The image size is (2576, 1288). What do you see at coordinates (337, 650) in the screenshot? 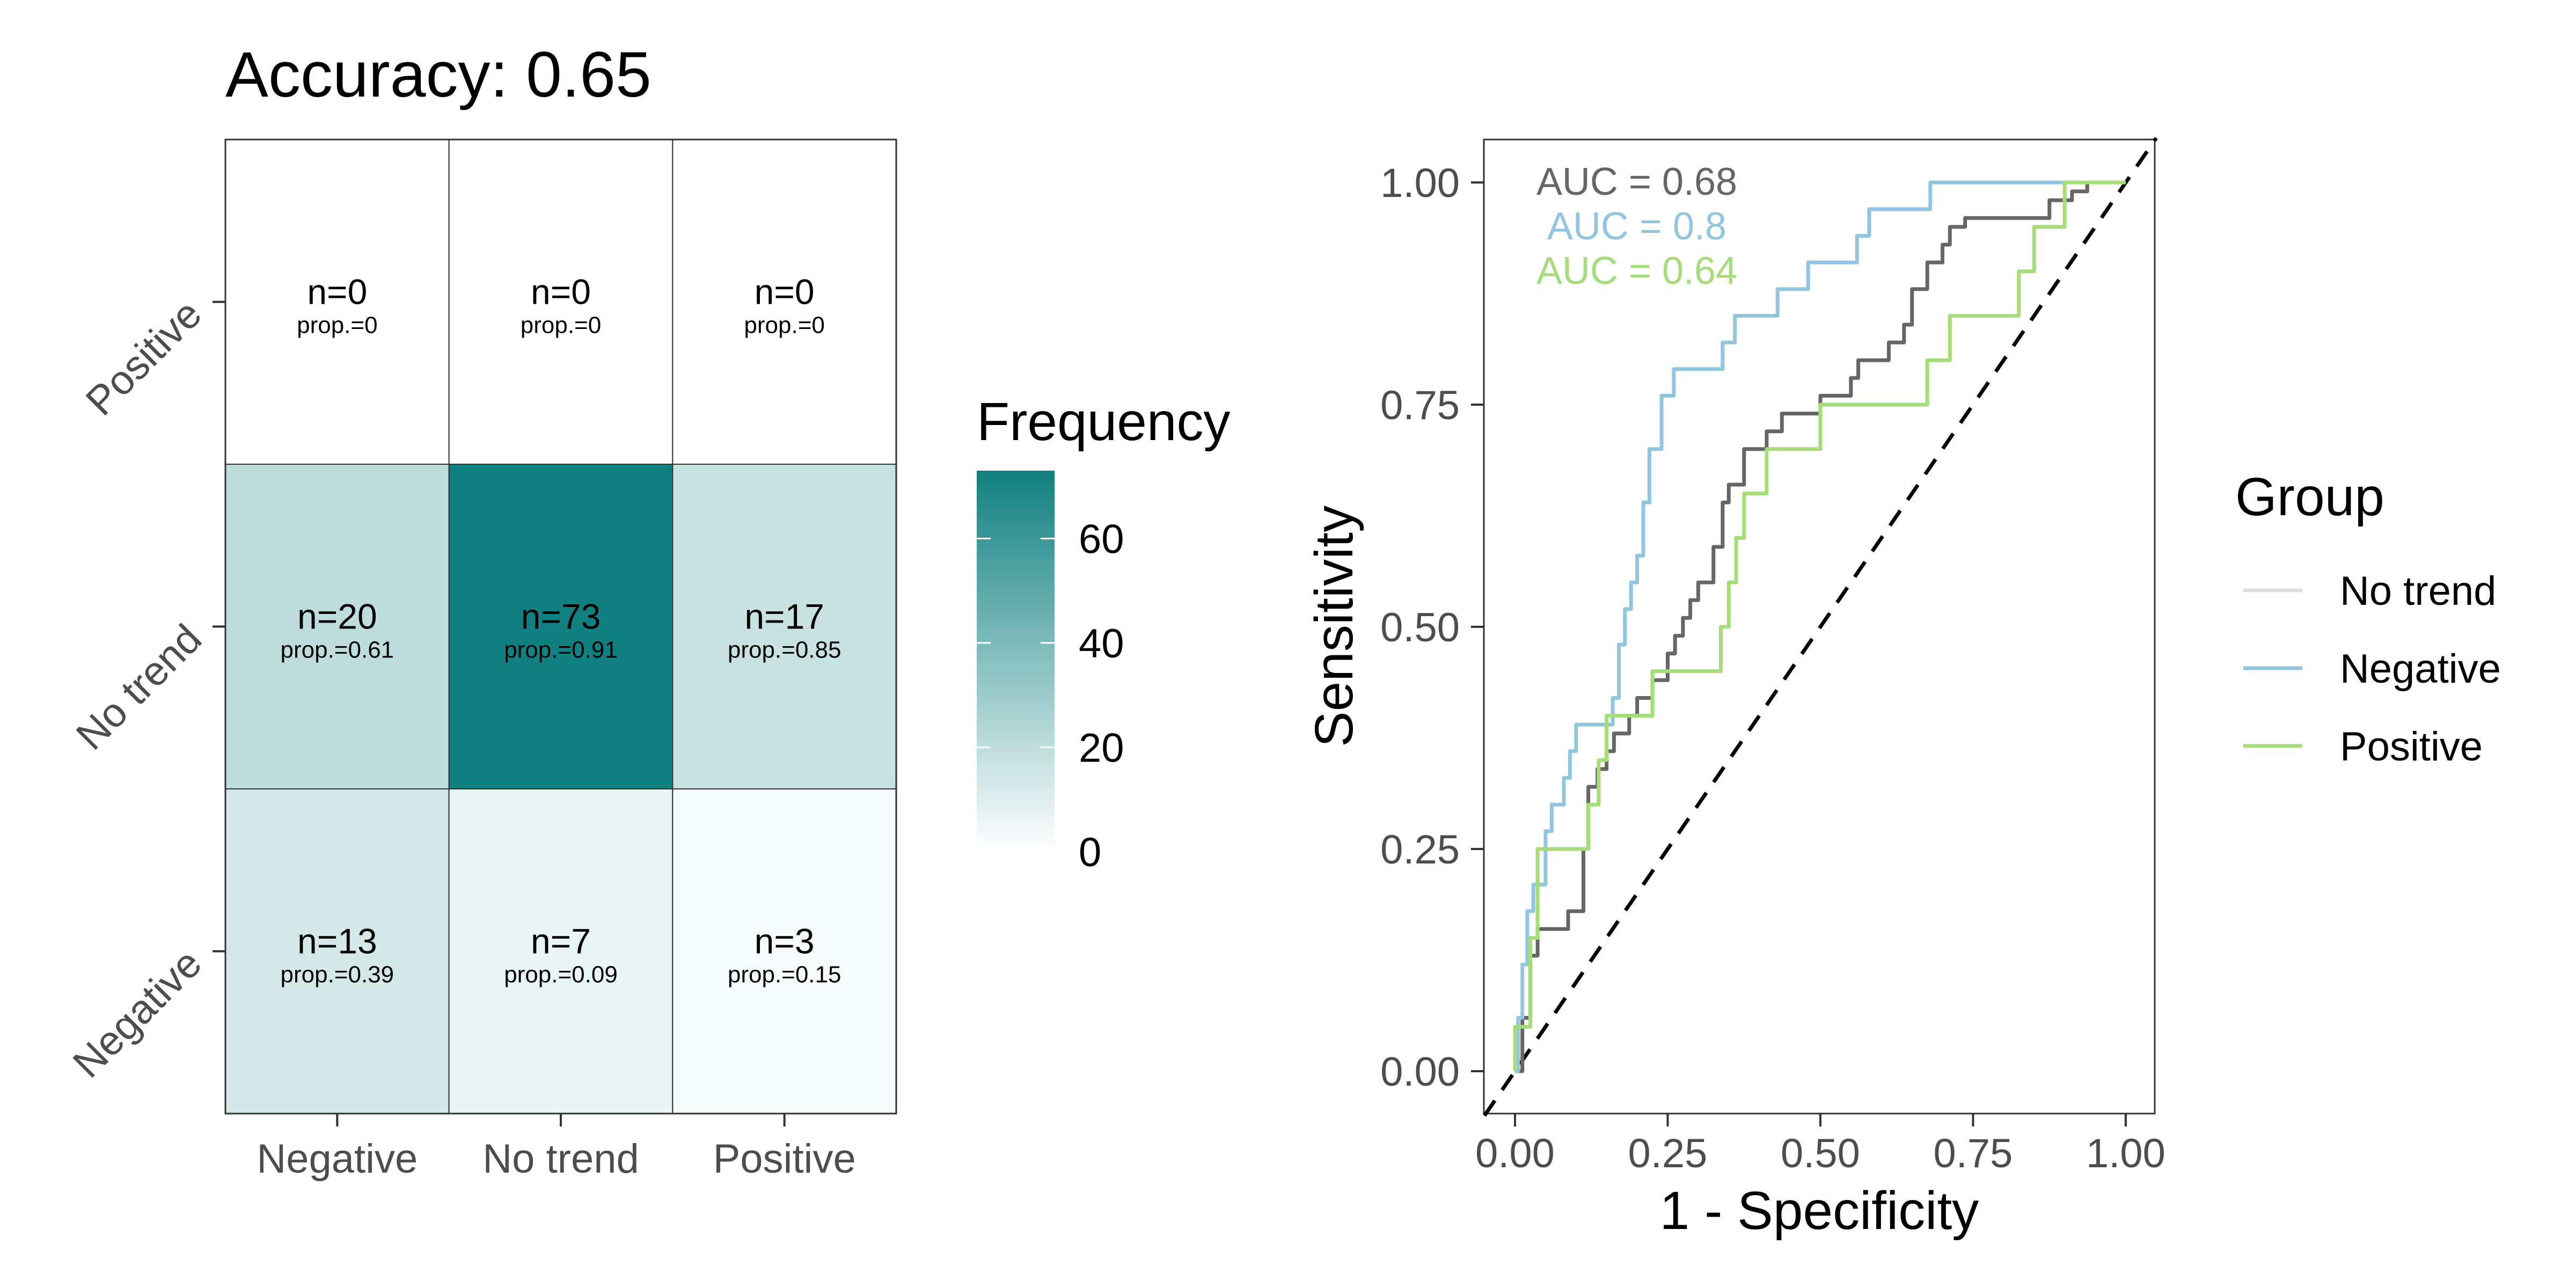
I see `cell-proportion-label: prop.=0.61` at bounding box center [337, 650].